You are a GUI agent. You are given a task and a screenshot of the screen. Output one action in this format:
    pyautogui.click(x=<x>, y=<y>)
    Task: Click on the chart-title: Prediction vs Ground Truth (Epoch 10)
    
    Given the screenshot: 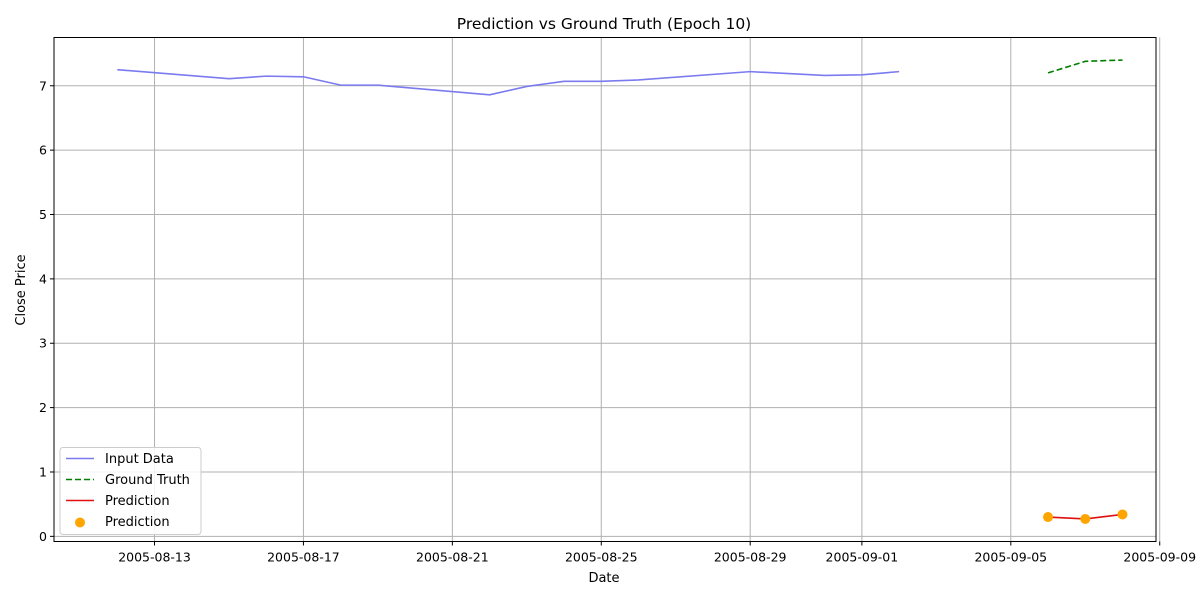 What is the action you would take?
    pyautogui.click(x=604, y=24)
    